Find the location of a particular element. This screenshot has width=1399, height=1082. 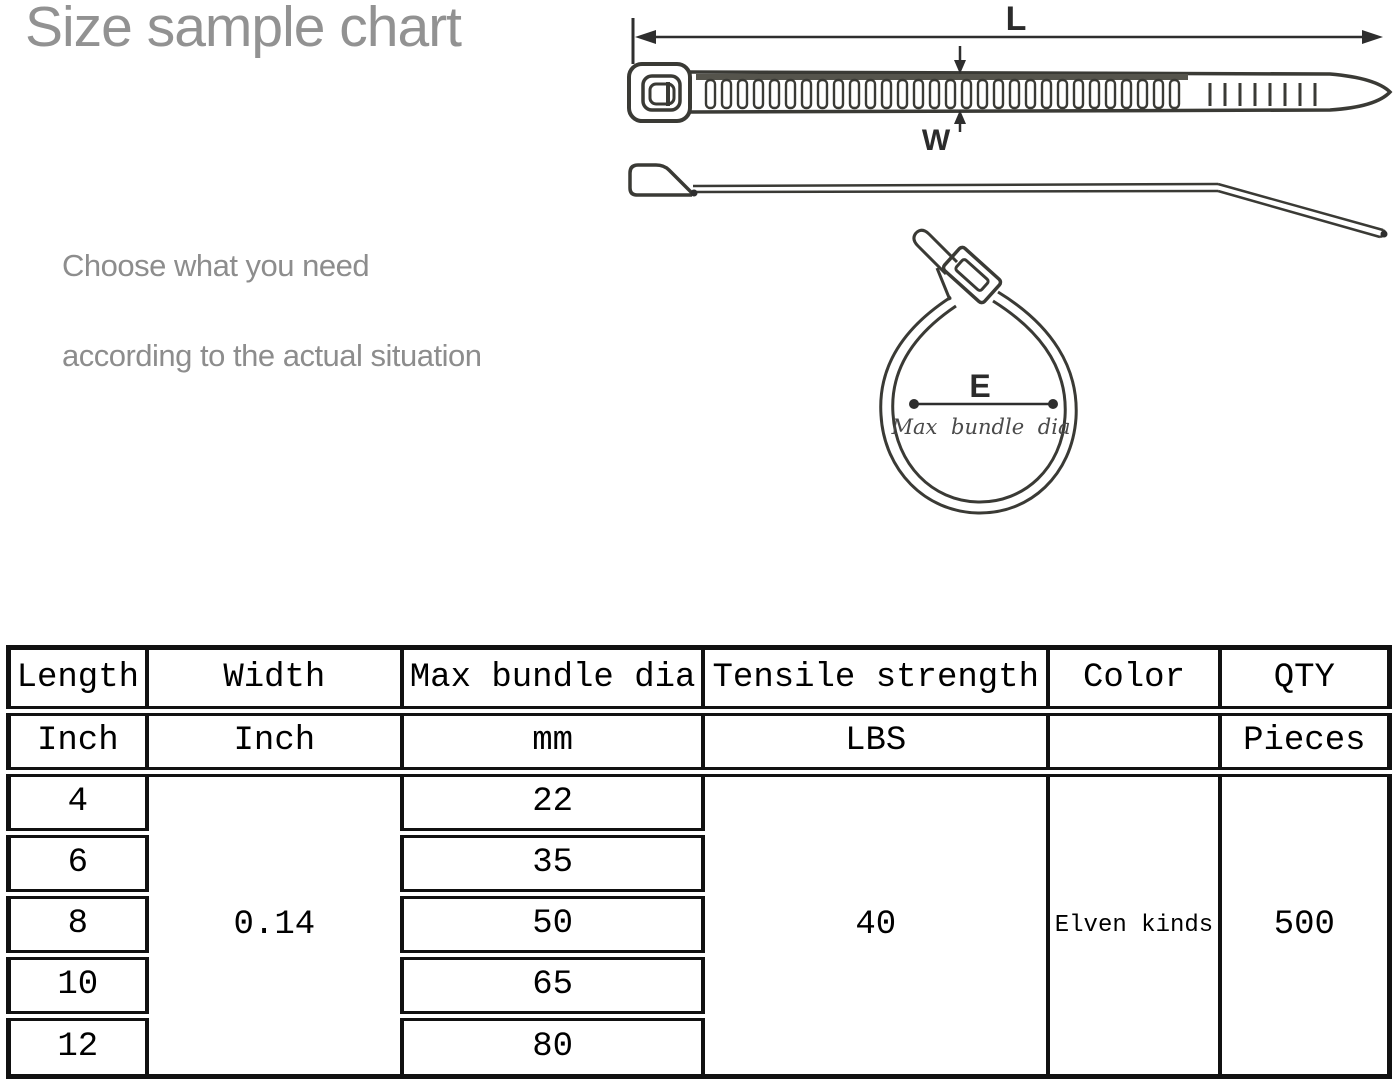

unit-tensile-strength: LBS is located at coordinates (876, 742).